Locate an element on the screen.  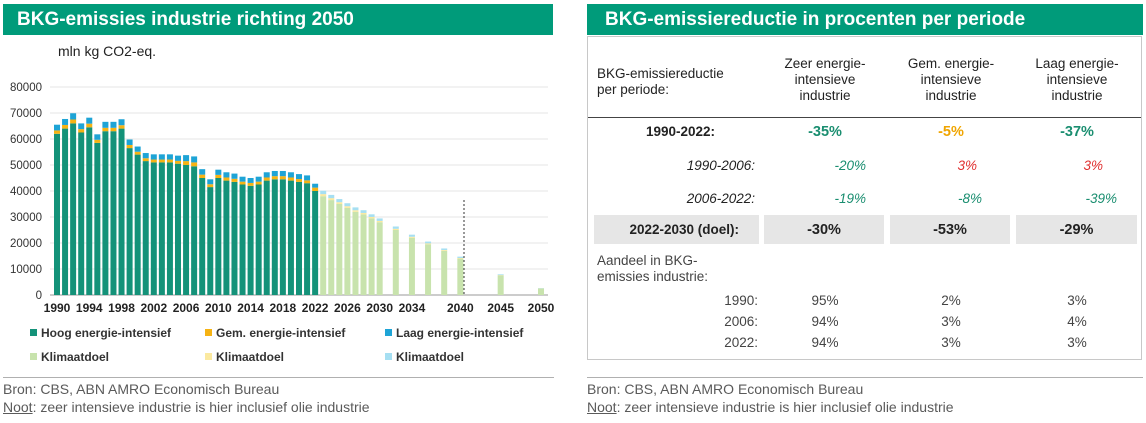
header-col-laag-l2: intensieve is located at coordinates (1077, 79).